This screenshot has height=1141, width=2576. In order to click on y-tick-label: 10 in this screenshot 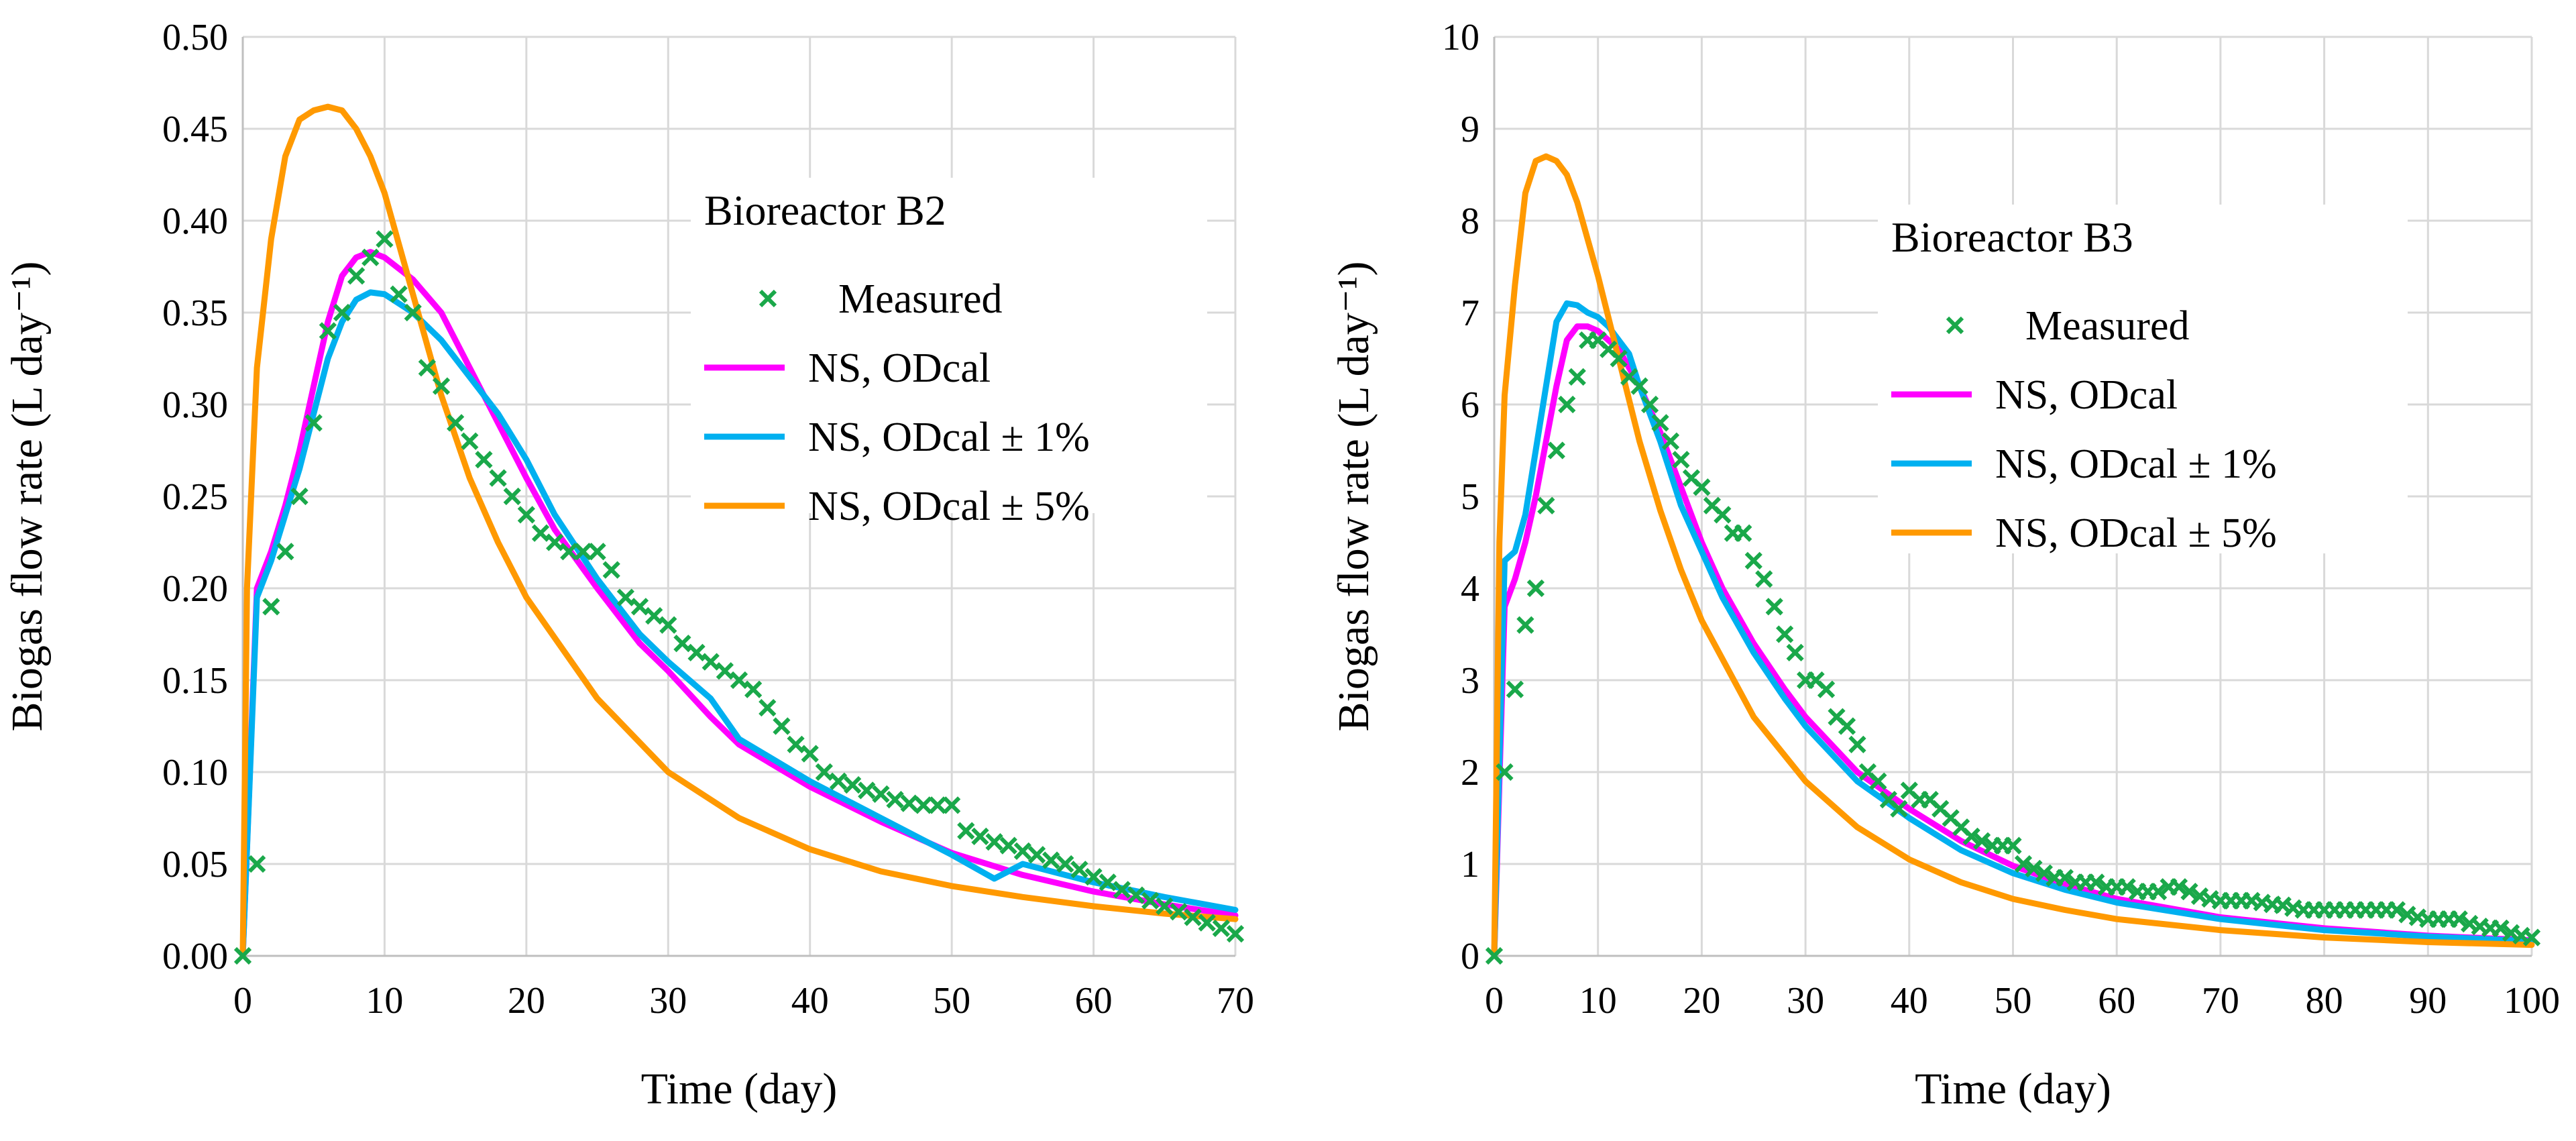, I will do `click(1460, 38)`.